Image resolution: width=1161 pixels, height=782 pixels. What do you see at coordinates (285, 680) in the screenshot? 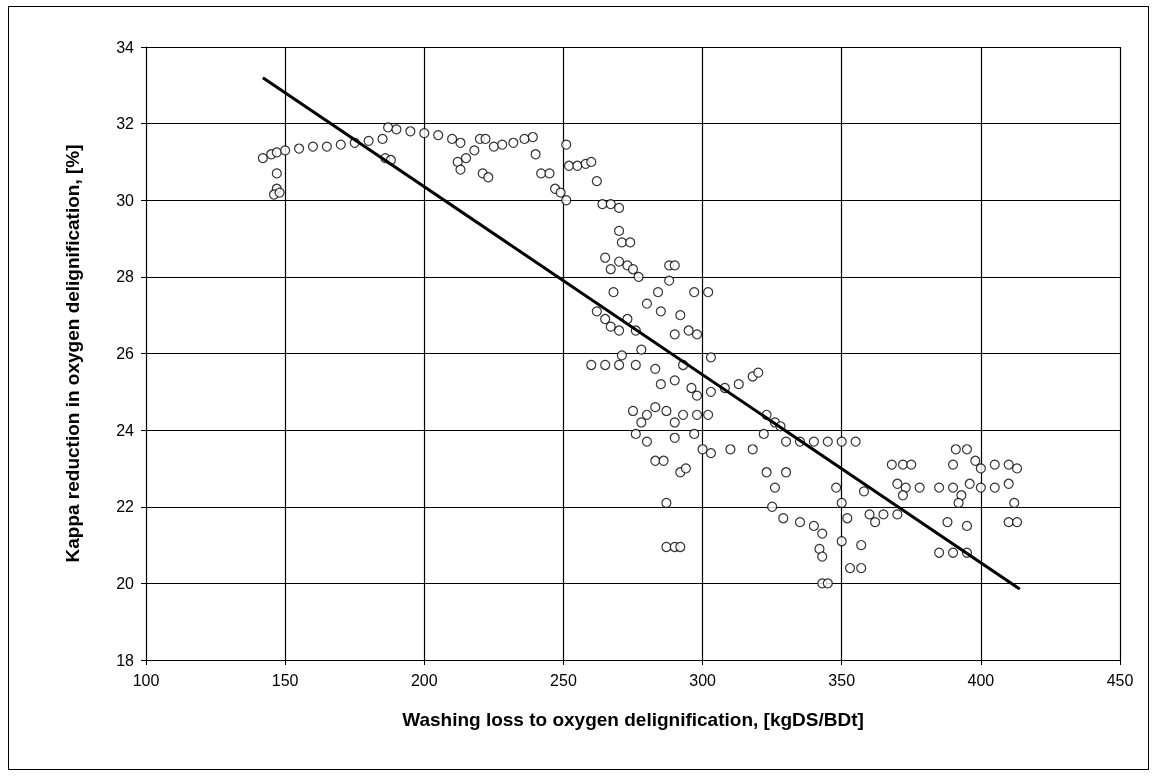
I see `x-tick-label: 150` at bounding box center [285, 680].